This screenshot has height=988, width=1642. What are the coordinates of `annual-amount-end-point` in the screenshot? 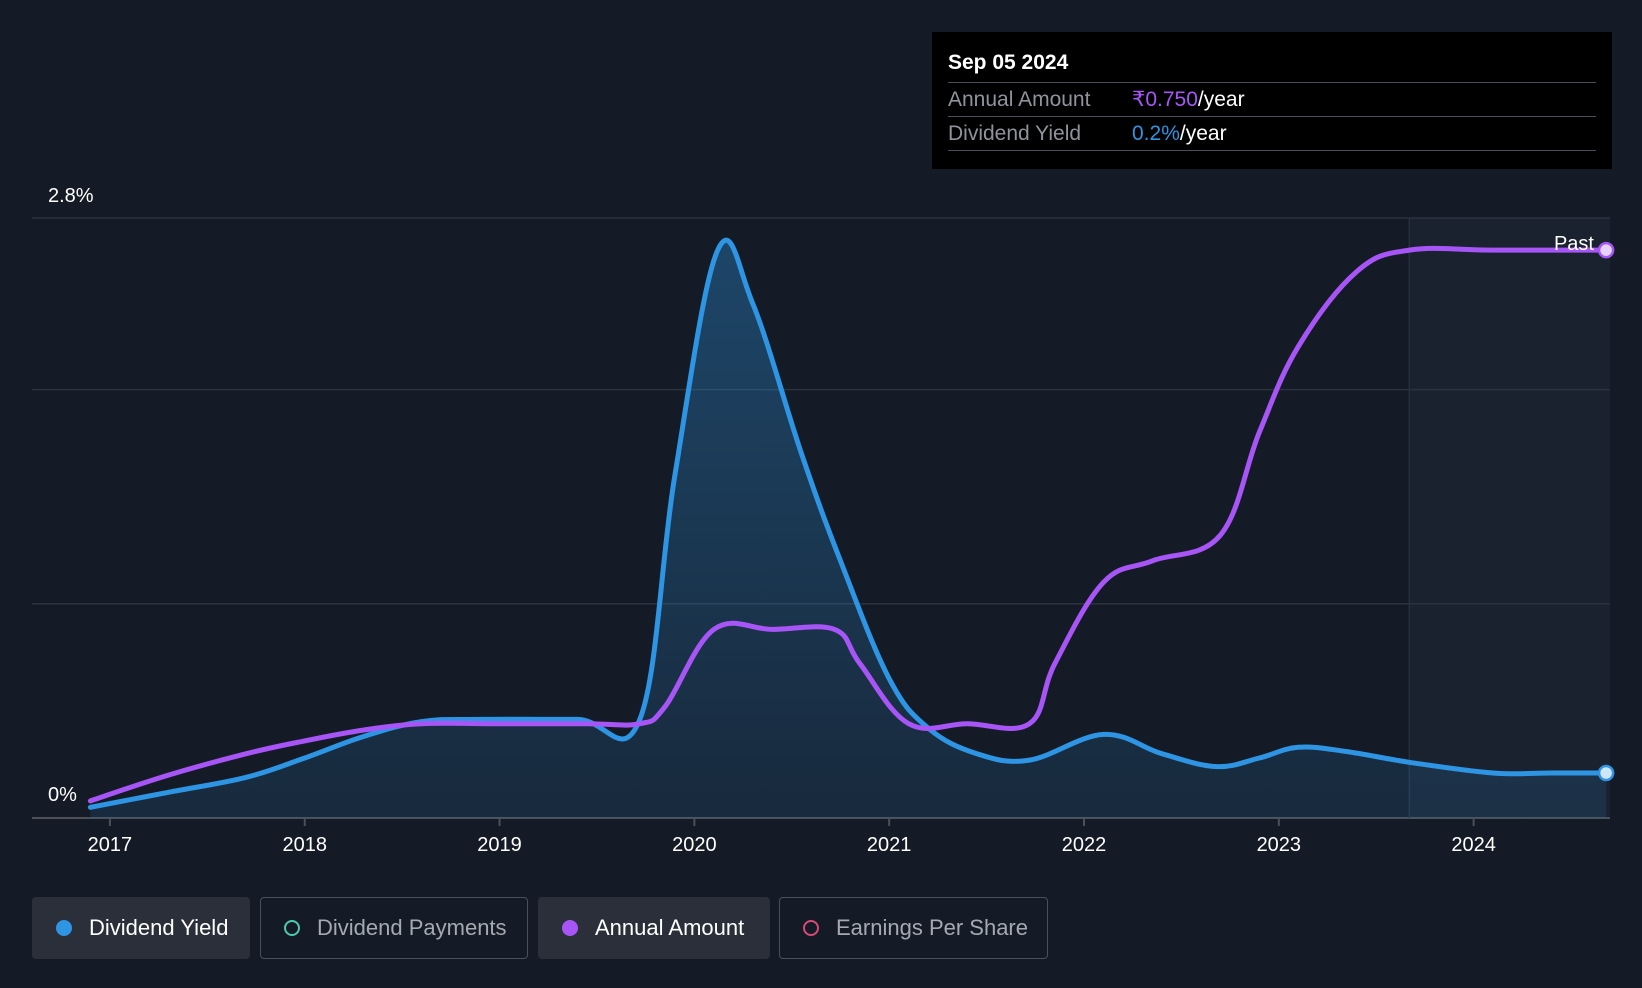 It's located at (1606, 250).